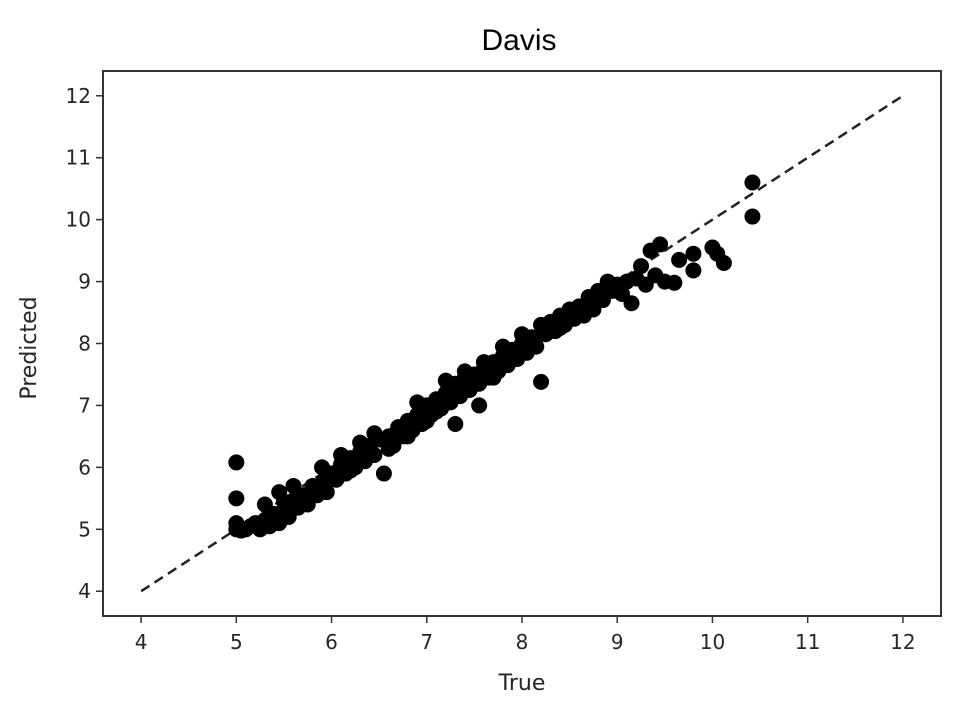  Describe the element at coordinates (807, 642) in the screenshot. I see `x-tick-label: 11` at that location.